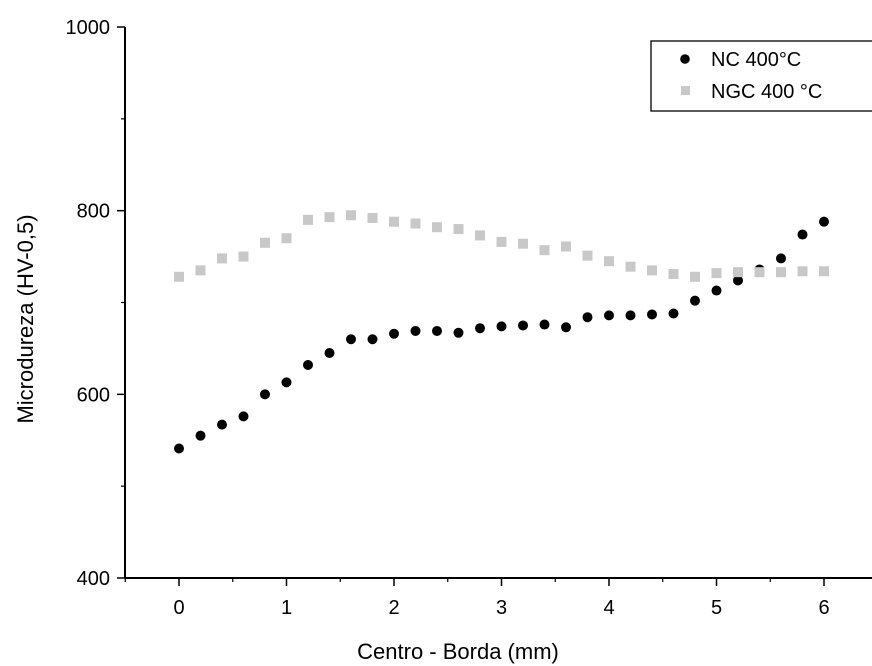 The width and height of the screenshot is (872, 666). I want to click on x-tick-label: 5, so click(716, 608).